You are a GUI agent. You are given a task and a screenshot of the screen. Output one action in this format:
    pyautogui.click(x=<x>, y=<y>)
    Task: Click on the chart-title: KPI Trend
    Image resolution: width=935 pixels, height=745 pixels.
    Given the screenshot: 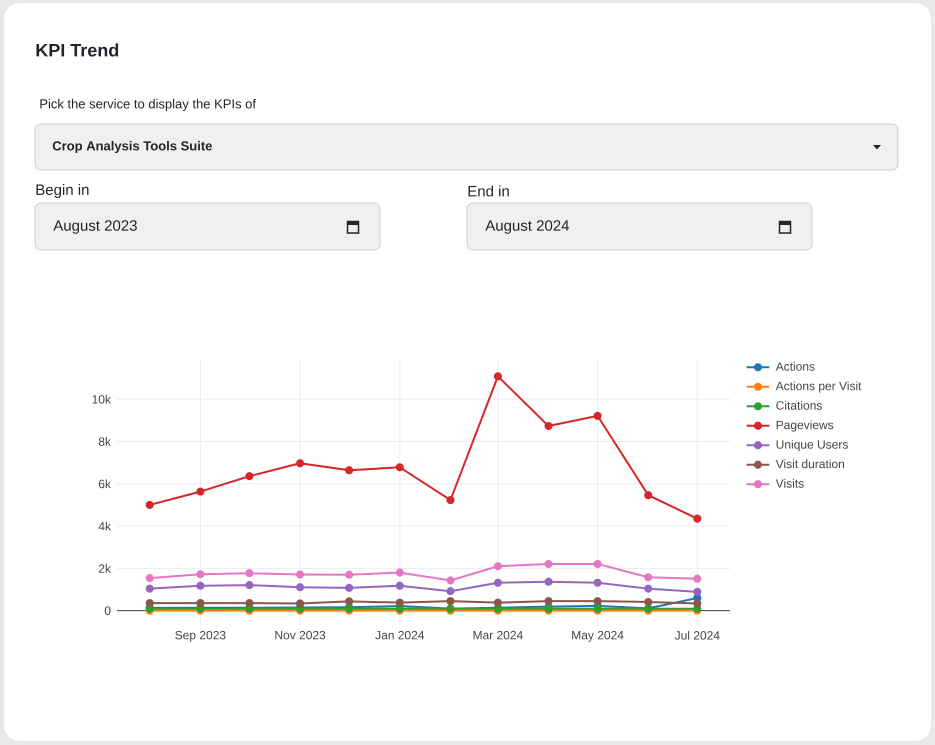 What is the action you would take?
    pyautogui.click(x=77, y=50)
    